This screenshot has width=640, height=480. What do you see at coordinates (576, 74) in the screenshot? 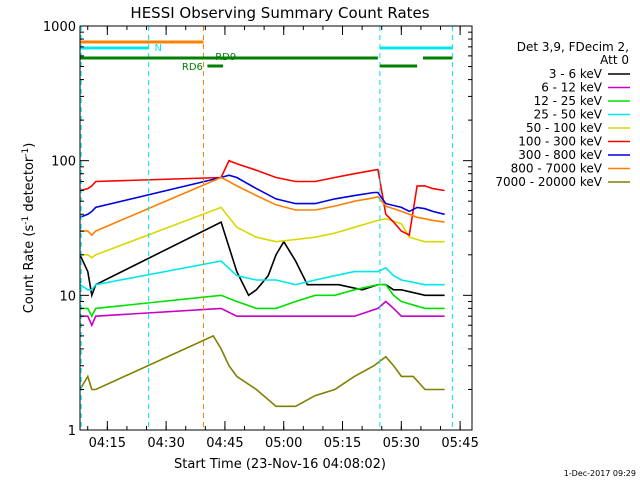
I see `legend-label-0: 3 - 6 keV` at bounding box center [576, 74].